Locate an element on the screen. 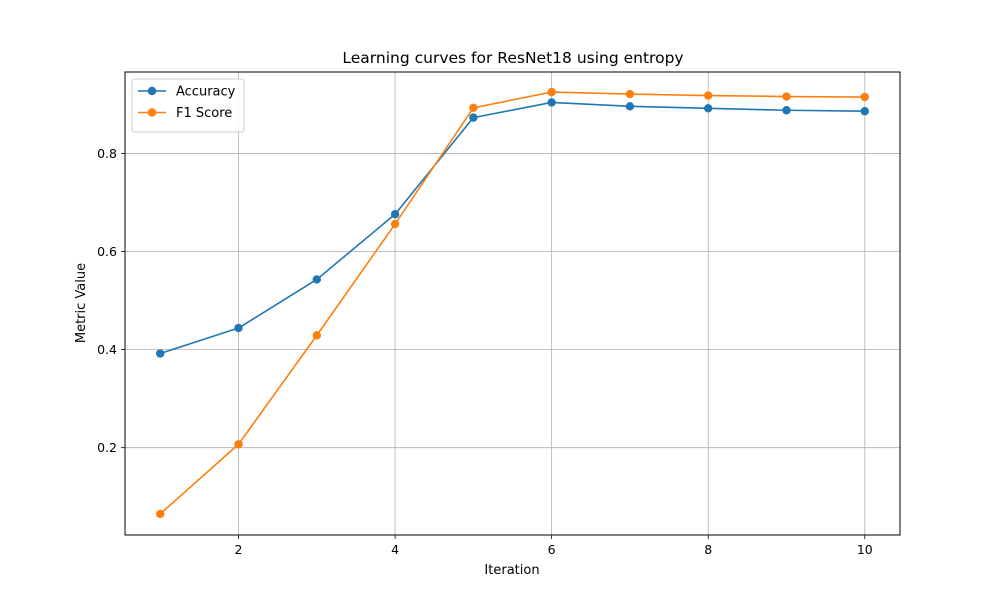  x-tick-label: 2 is located at coordinates (239, 549).